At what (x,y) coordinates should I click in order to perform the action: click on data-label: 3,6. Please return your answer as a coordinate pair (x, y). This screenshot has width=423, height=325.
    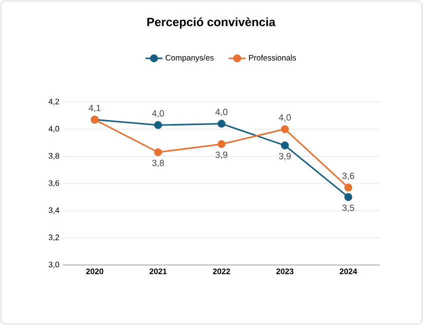
    Looking at the image, I should click on (348, 176).